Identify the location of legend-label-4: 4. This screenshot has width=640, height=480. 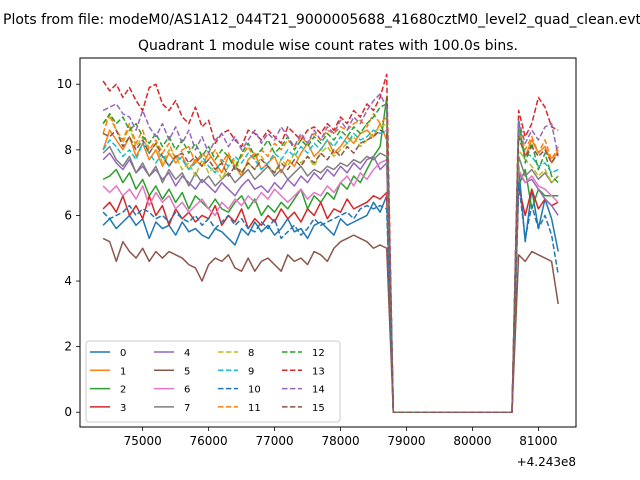
(187, 353).